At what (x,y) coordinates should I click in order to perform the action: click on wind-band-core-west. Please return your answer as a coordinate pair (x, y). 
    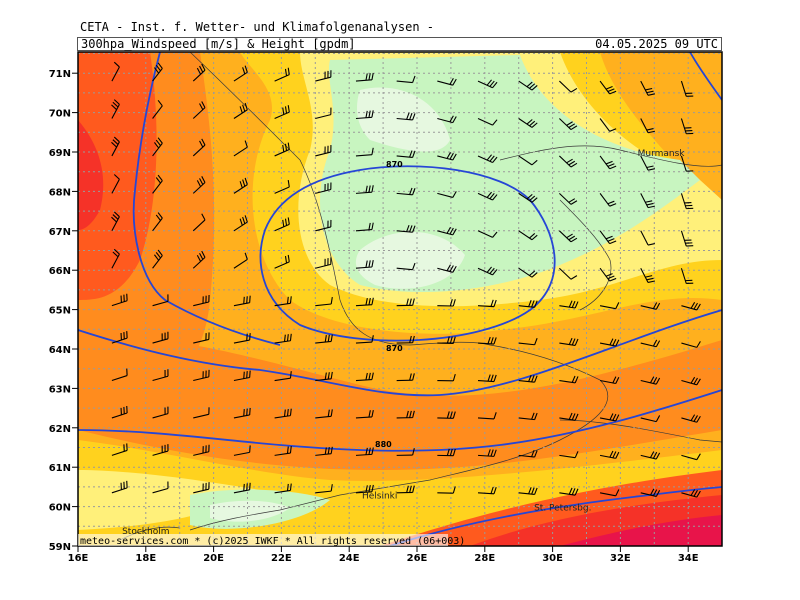
    Looking at the image, I should click on (117, 176).